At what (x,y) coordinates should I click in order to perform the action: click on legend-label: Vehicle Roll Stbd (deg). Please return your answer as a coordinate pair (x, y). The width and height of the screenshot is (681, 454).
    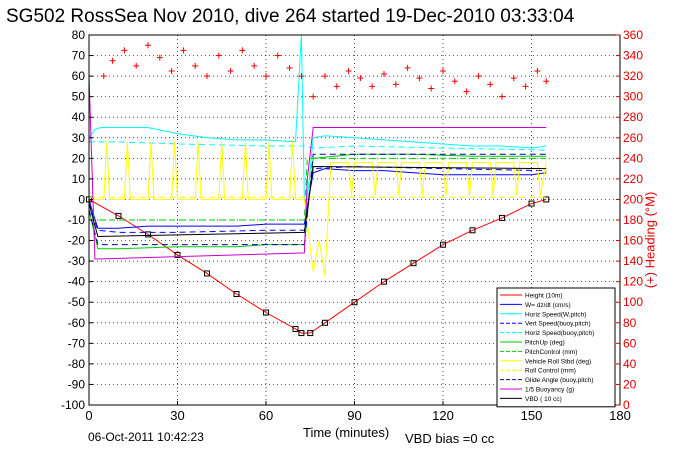
    Looking at the image, I should click on (558, 361).